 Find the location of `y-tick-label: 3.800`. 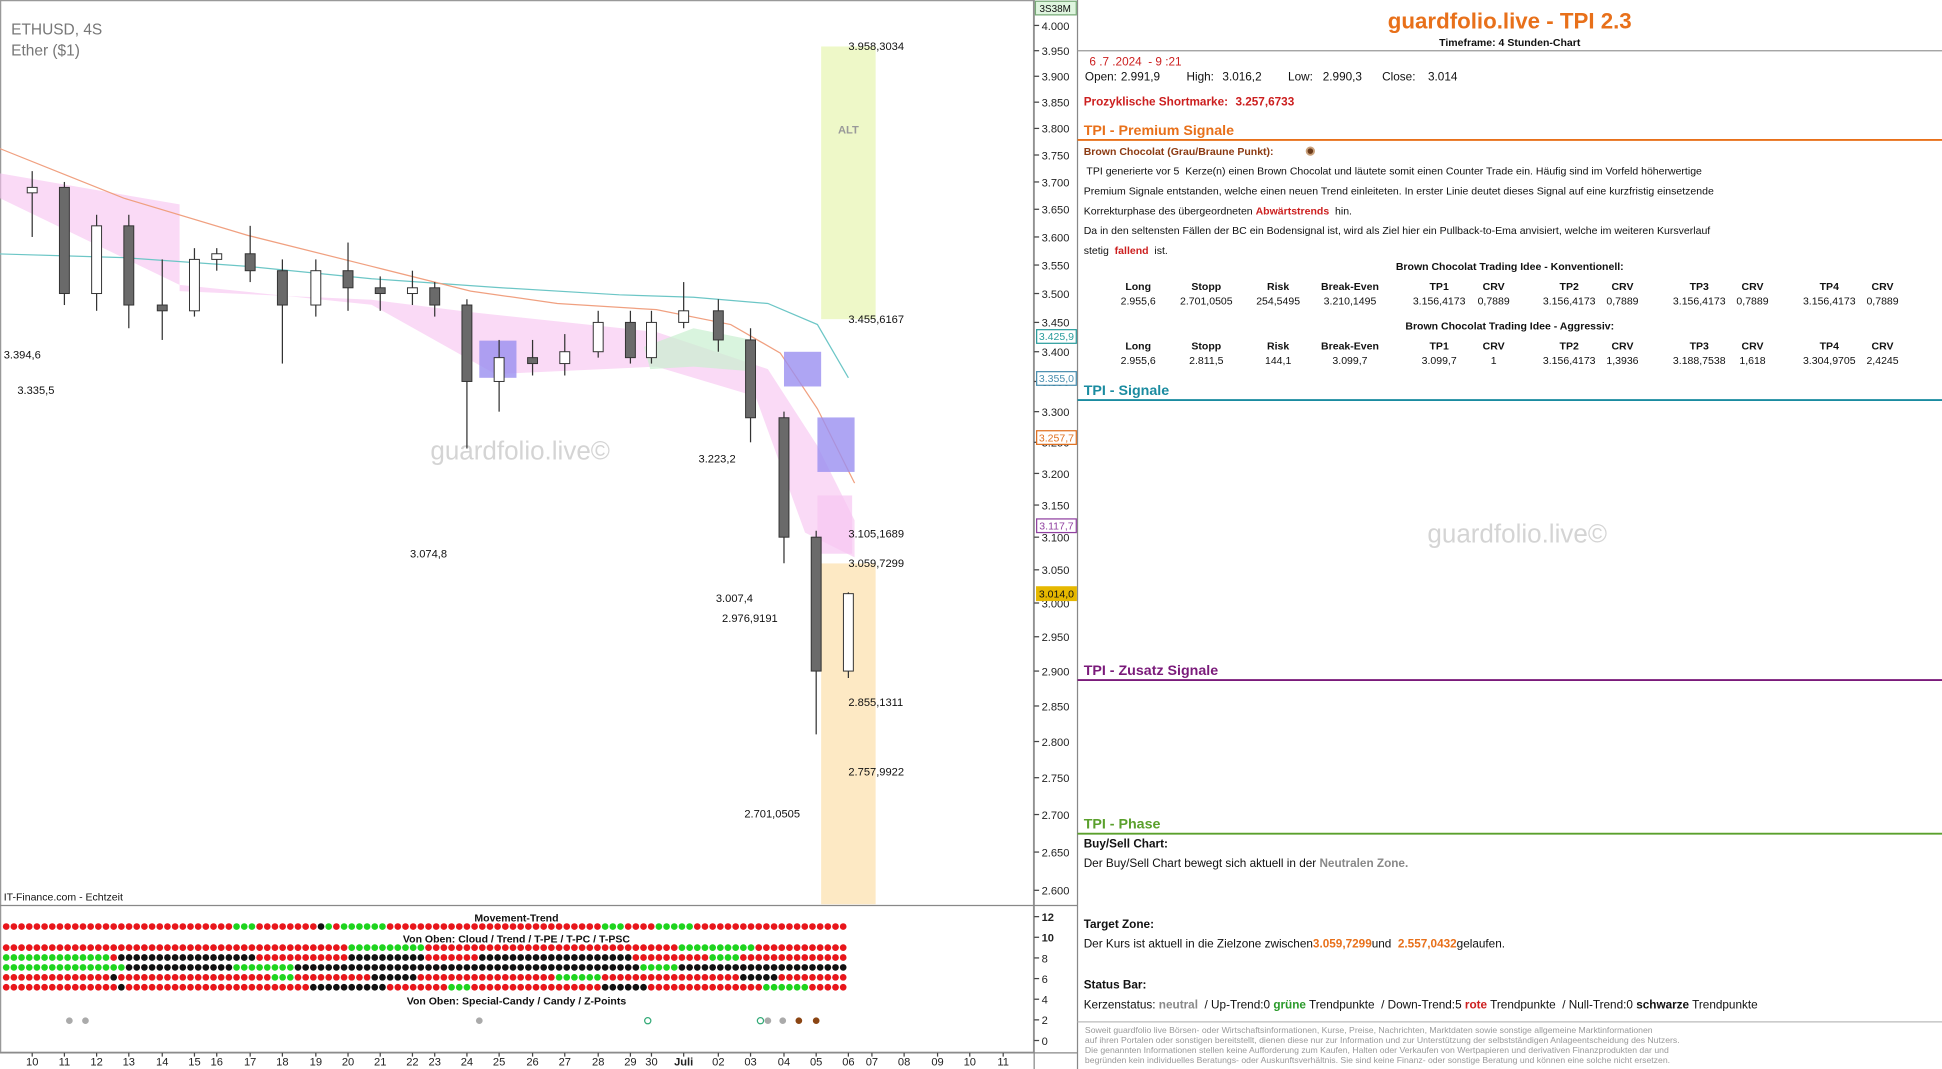

y-tick-label: 3.800 is located at coordinates (1056, 130).